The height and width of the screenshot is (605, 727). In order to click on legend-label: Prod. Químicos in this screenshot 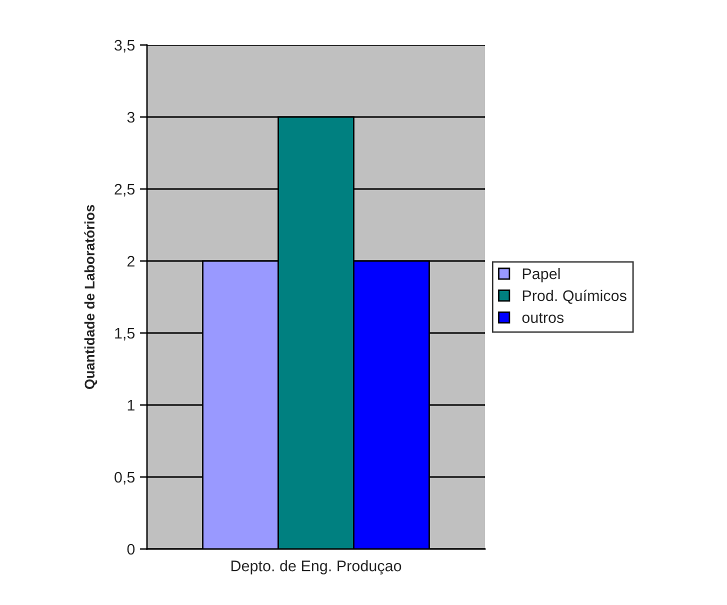, I will do `click(574, 297)`.